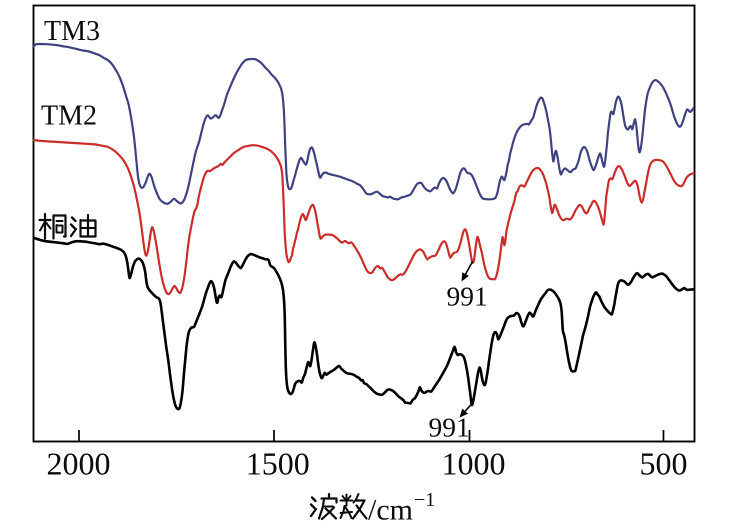  I want to click on svg-text: TM2, so click(69, 116).